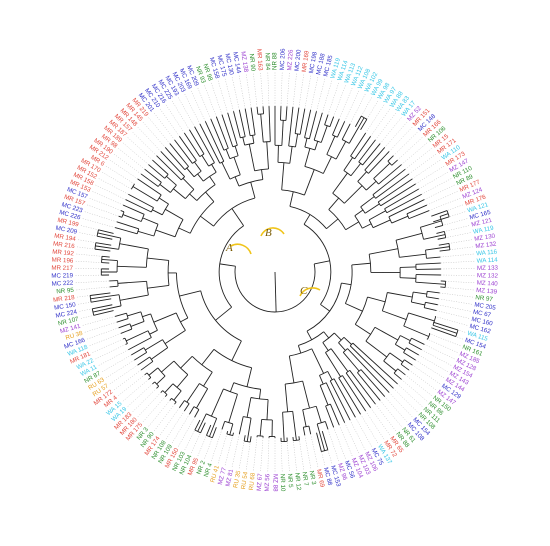 This screenshot has width=550, height=546. Describe the element at coordinates (244, 62) in the screenshot. I see `leaf-label: MZ 138` at that location.